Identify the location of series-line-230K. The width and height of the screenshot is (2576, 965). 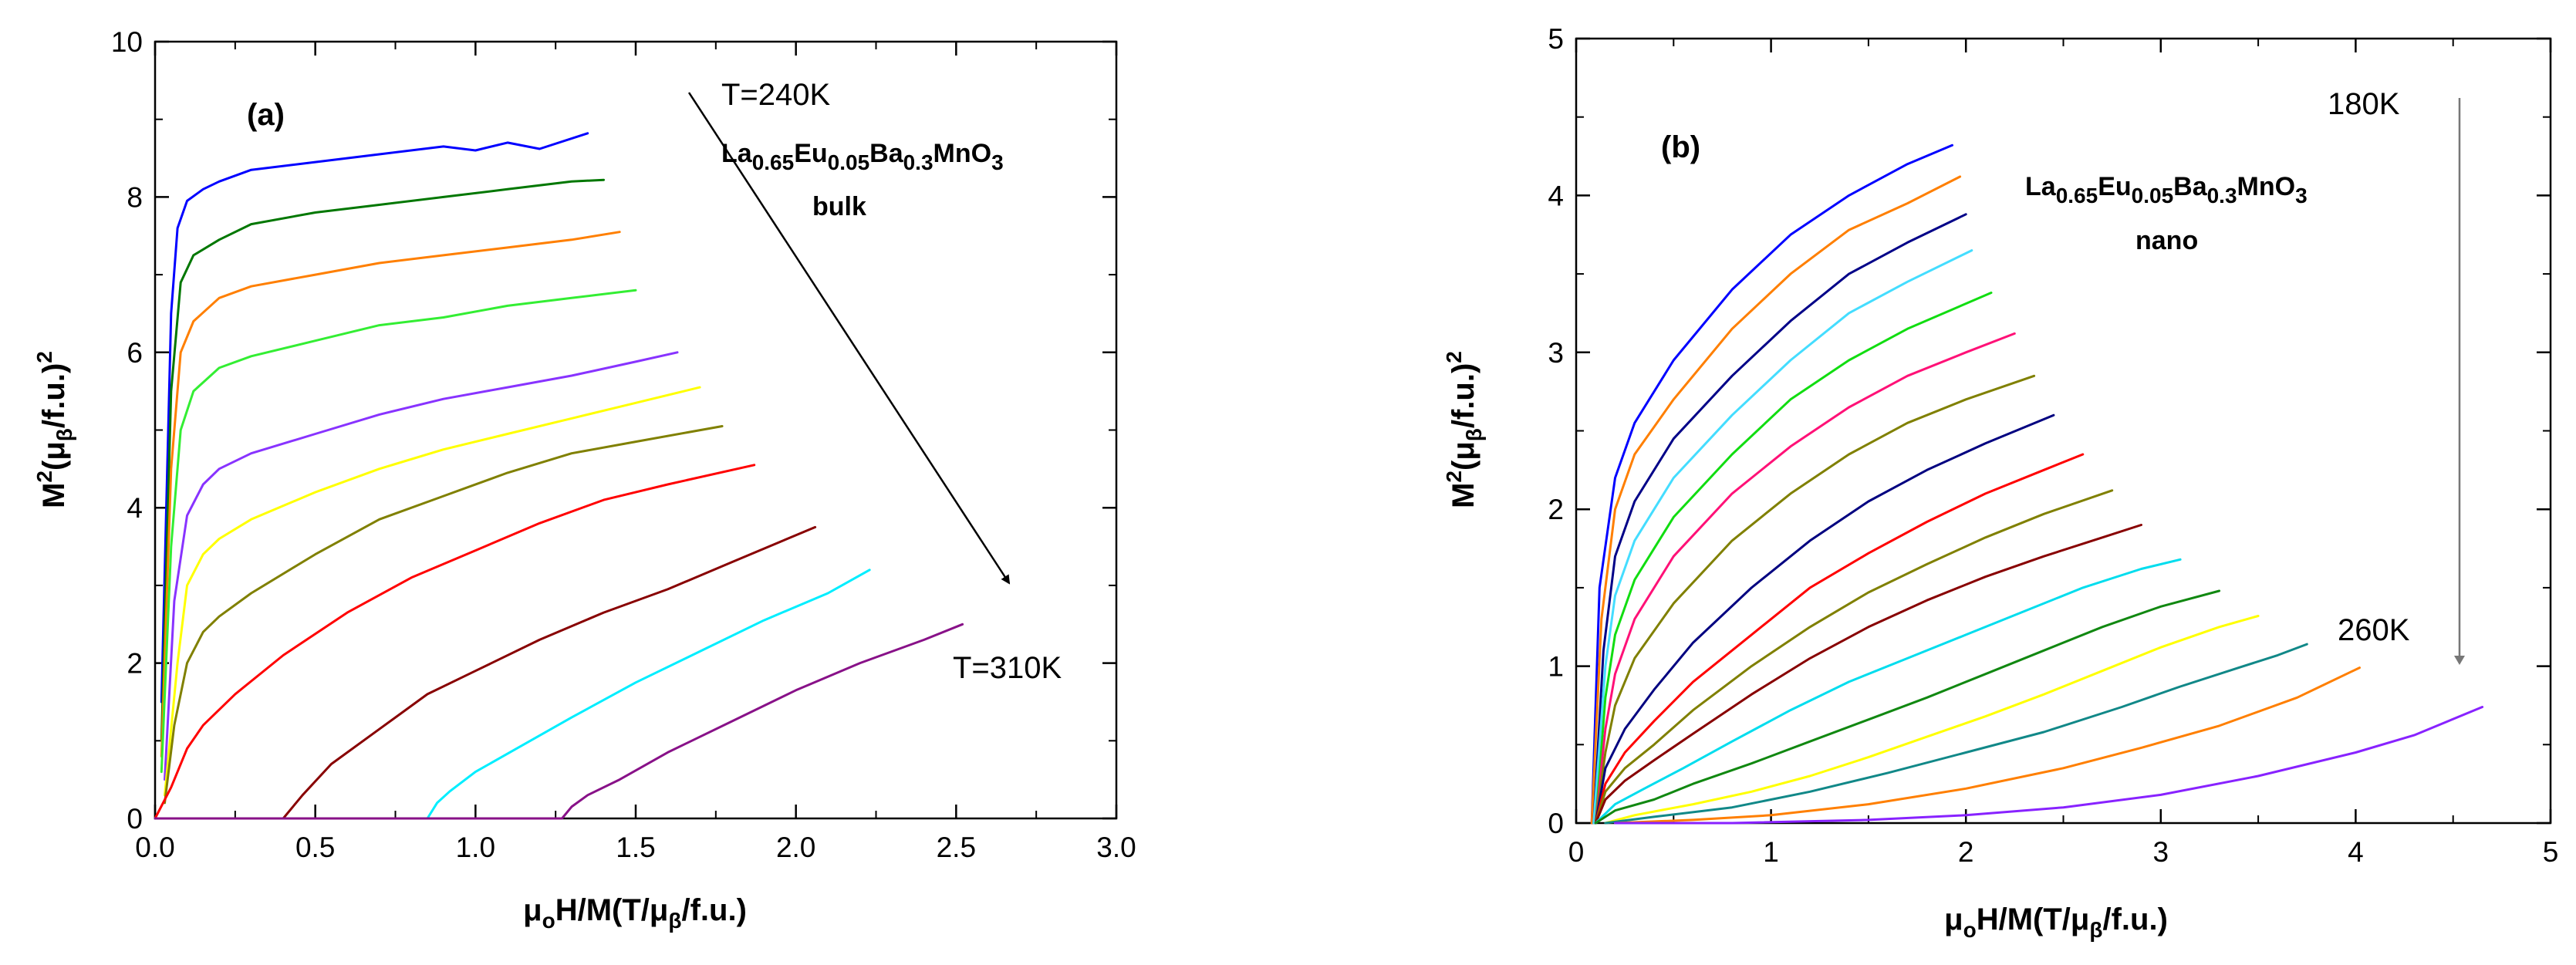
(1868, 674).